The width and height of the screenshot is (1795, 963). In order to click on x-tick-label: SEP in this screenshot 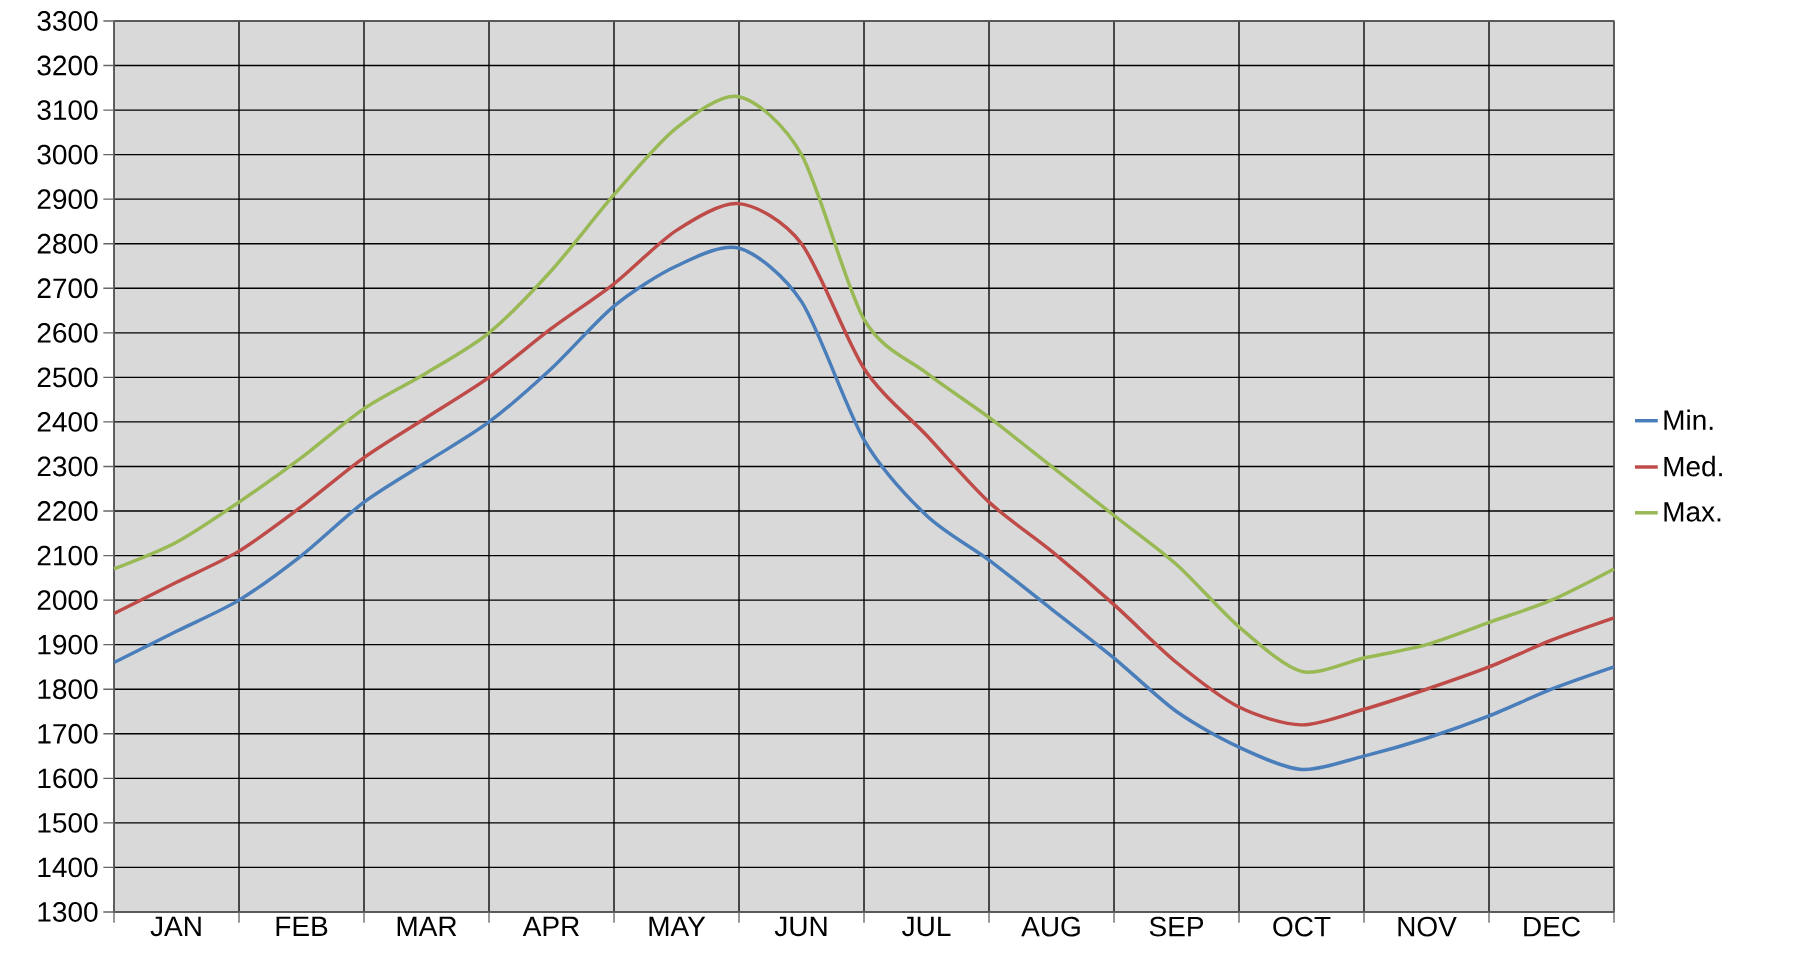, I will do `click(1176, 926)`.